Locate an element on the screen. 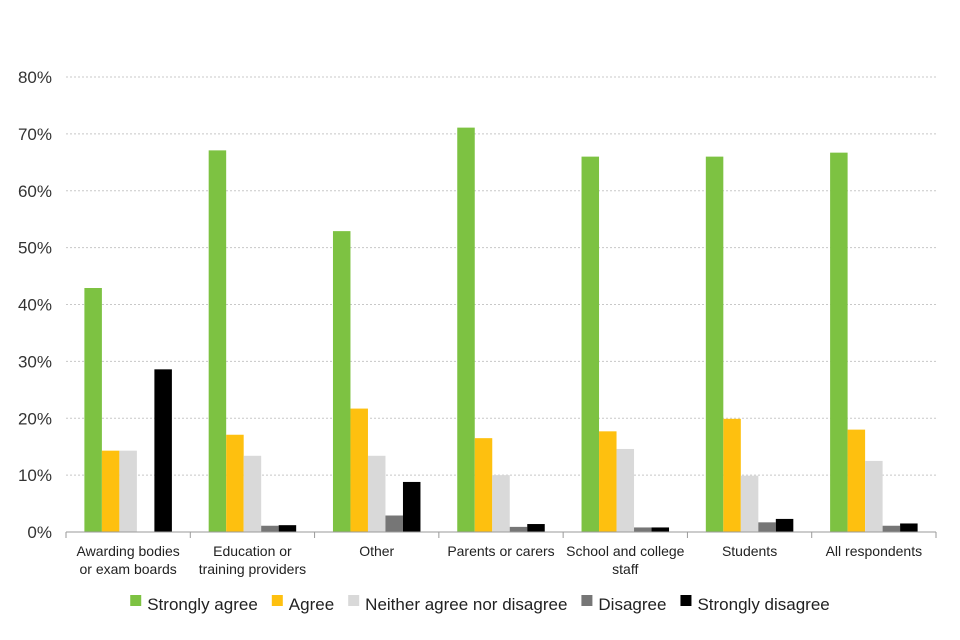 The image size is (960, 640). legend-label: Agree is located at coordinates (311, 604).